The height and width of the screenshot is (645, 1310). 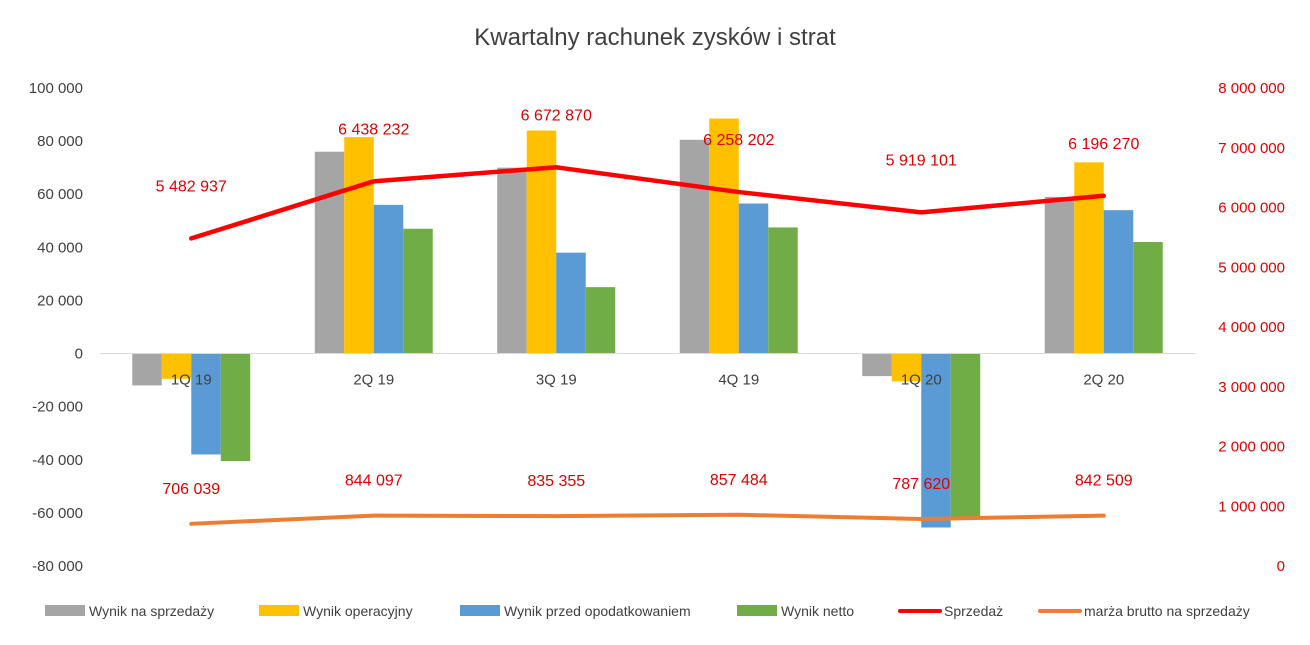 What do you see at coordinates (556, 115) in the screenshot?
I see `data-label: 6 672 870` at bounding box center [556, 115].